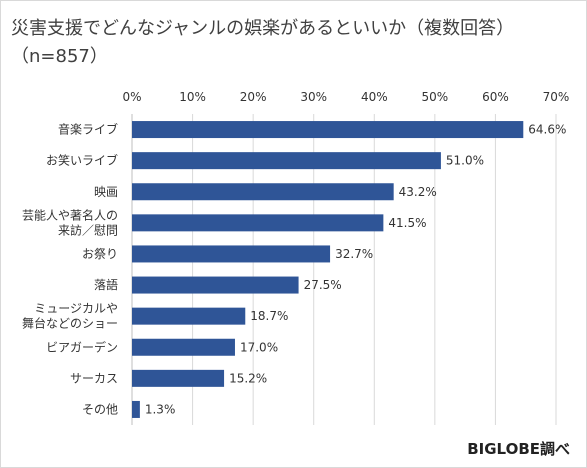  What do you see at coordinates (313, 97) in the screenshot?
I see `x-tick-label: 30%` at bounding box center [313, 97].